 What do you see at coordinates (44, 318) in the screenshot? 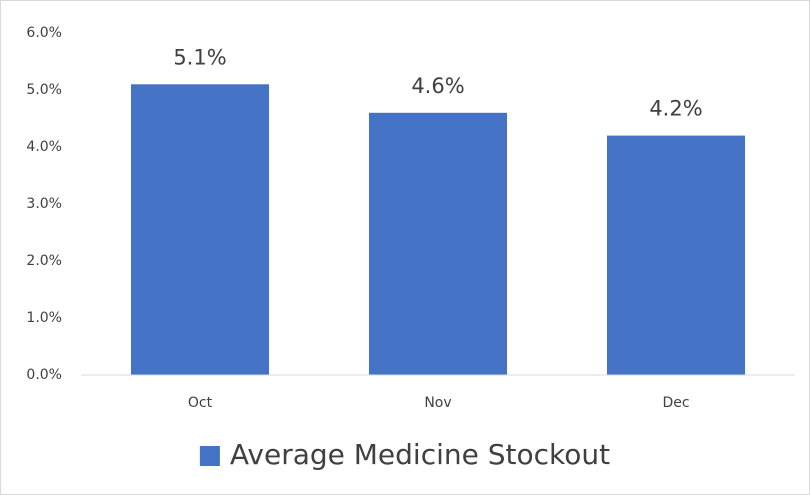
I see `y-tick-label: 1.0%` at bounding box center [44, 318].